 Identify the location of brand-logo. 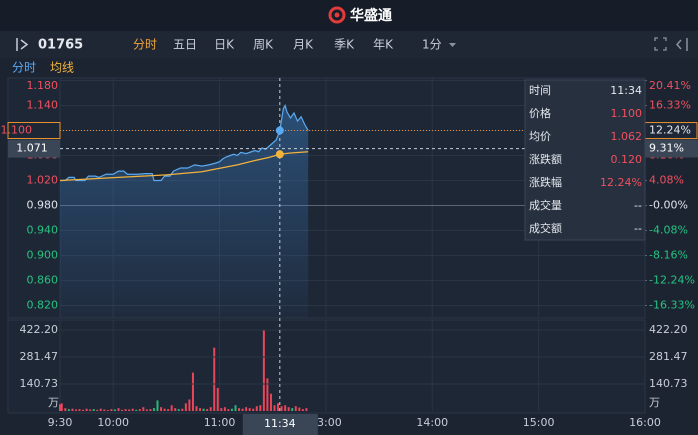
(337, 15).